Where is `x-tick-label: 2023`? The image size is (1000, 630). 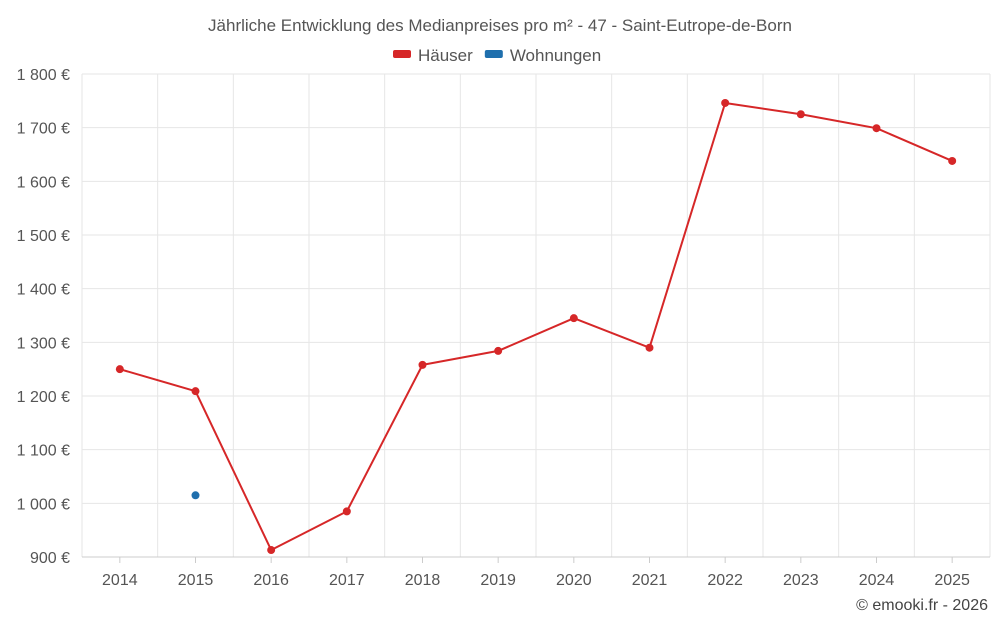 x-tick-label: 2023 is located at coordinates (801, 580).